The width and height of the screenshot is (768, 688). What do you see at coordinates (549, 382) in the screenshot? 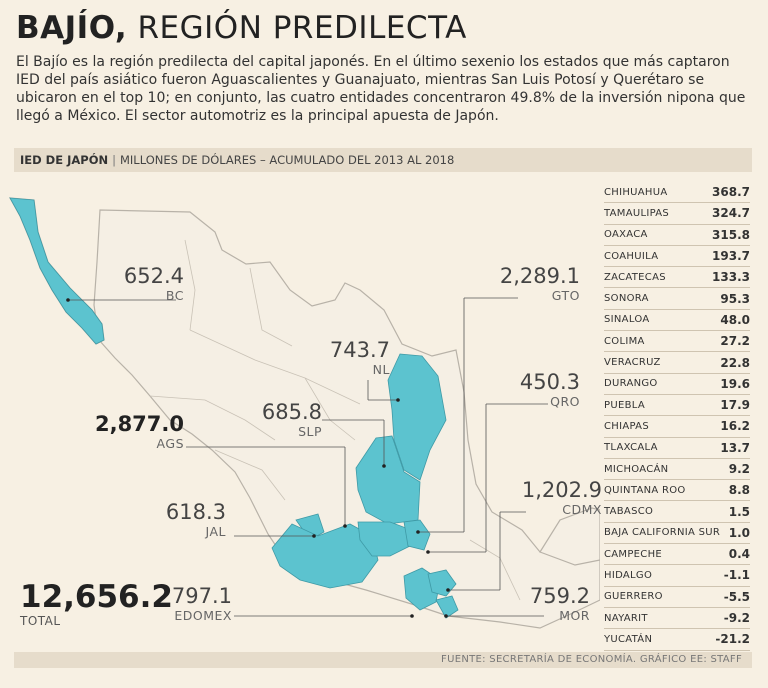
I see `value-qro: 450.3` at bounding box center [549, 382].